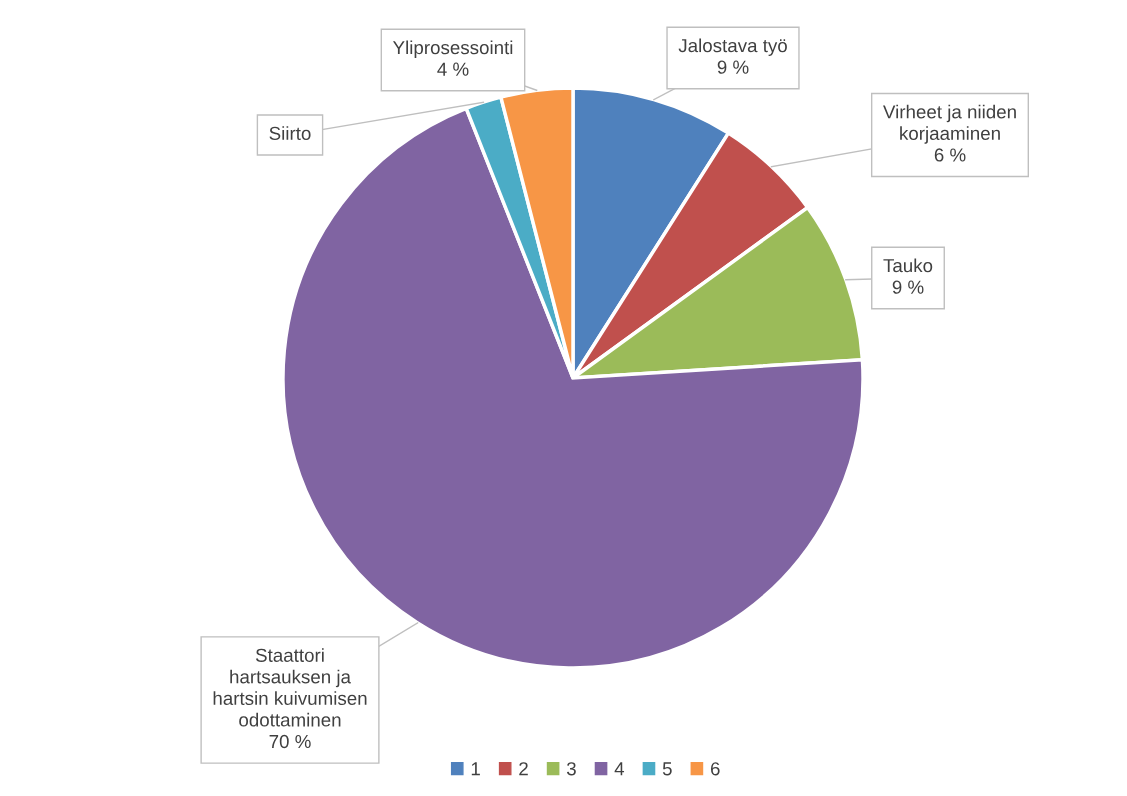 The image size is (1127, 796). Describe the element at coordinates (290, 698) in the screenshot. I see `data-label: Staattori hartsauksen ja hartsin kuivumisen odottaminen 70 %` at that location.